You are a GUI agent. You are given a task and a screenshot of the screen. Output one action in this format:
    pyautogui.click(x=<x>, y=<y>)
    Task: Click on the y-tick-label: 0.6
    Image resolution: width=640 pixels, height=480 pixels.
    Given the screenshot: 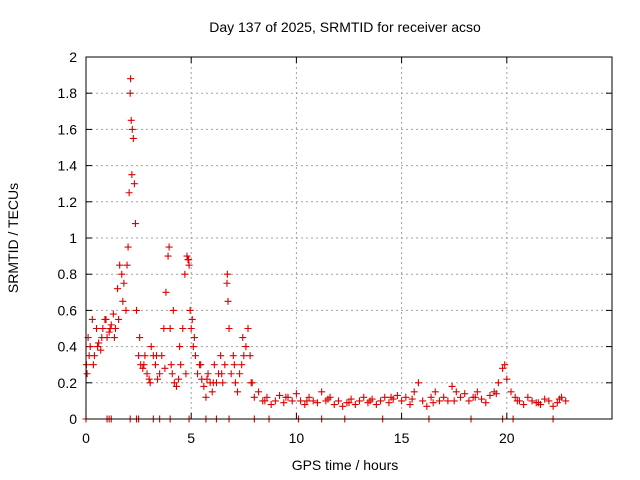 What is the action you would take?
    pyautogui.click(x=68, y=310)
    